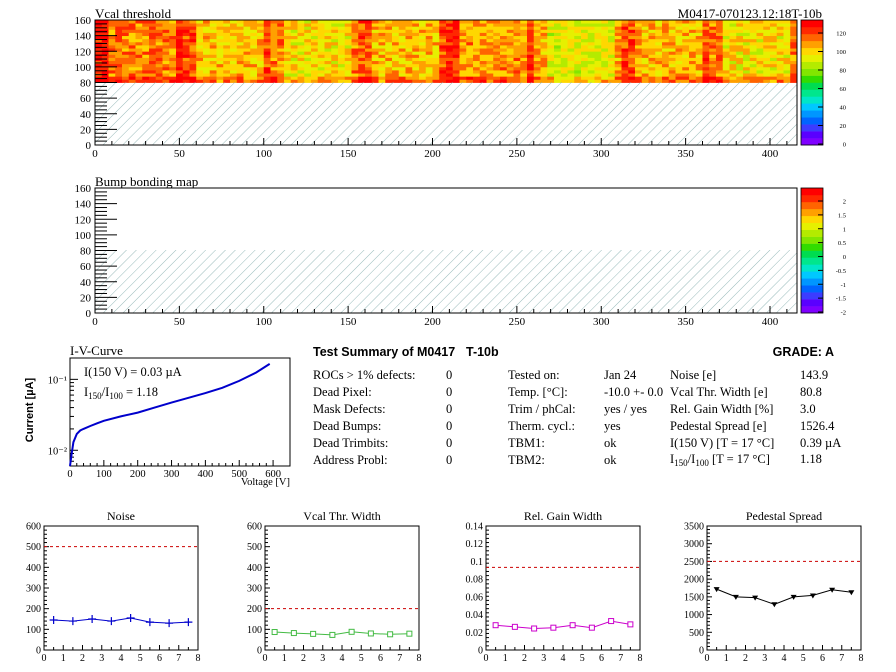 The height and width of the screenshot is (672, 896). What do you see at coordinates (180, 322) in the screenshot?
I see `x-tick-label: 50` at bounding box center [180, 322].